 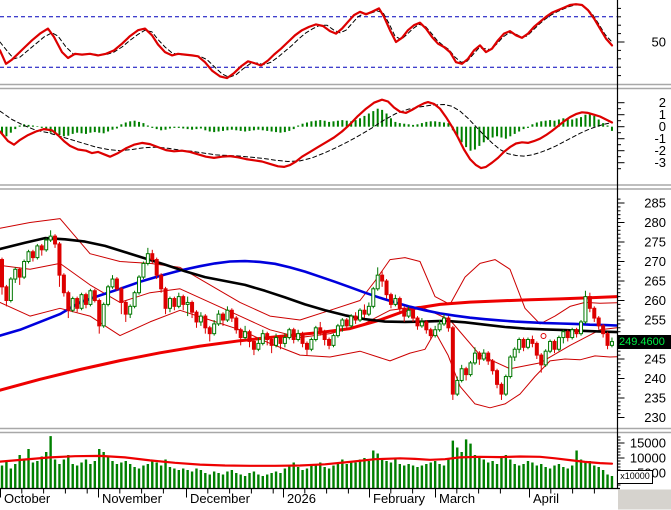 What do you see at coordinates (655, 359) in the screenshot?
I see `y-tick-label: 245` at bounding box center [655, 359].